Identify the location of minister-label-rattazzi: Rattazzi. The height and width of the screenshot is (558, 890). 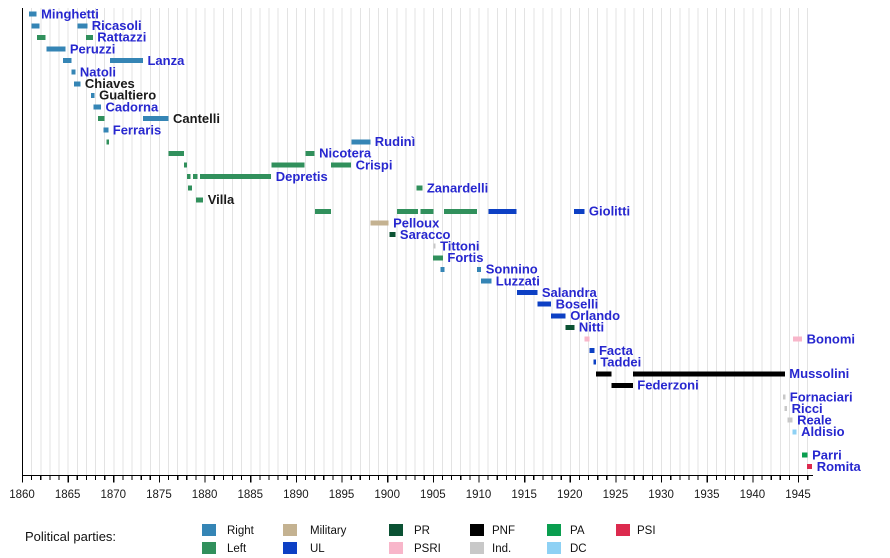
(121, 37).